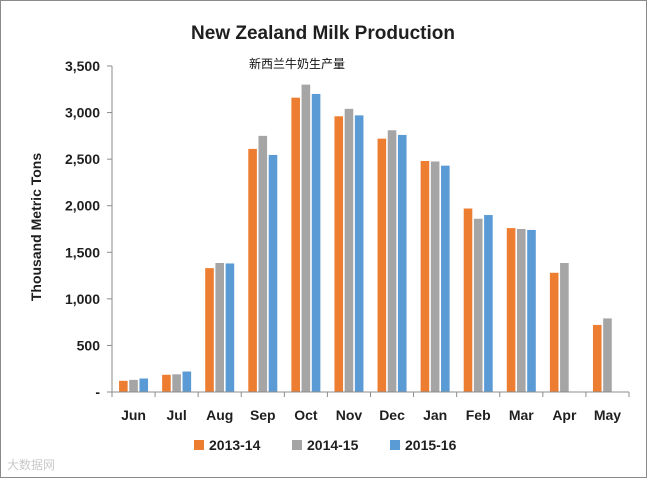  I want to click on bar-2014-15-Nov, so click(349, 250).